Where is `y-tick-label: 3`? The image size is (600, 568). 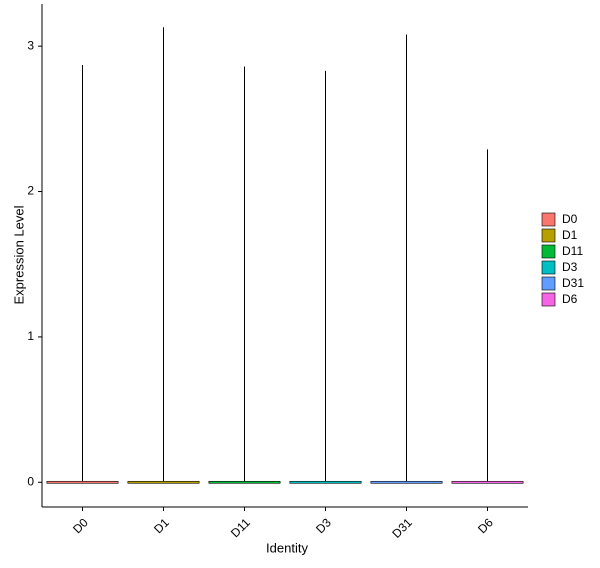 y-tick-label: 3 is located at coordinates (30, 45).